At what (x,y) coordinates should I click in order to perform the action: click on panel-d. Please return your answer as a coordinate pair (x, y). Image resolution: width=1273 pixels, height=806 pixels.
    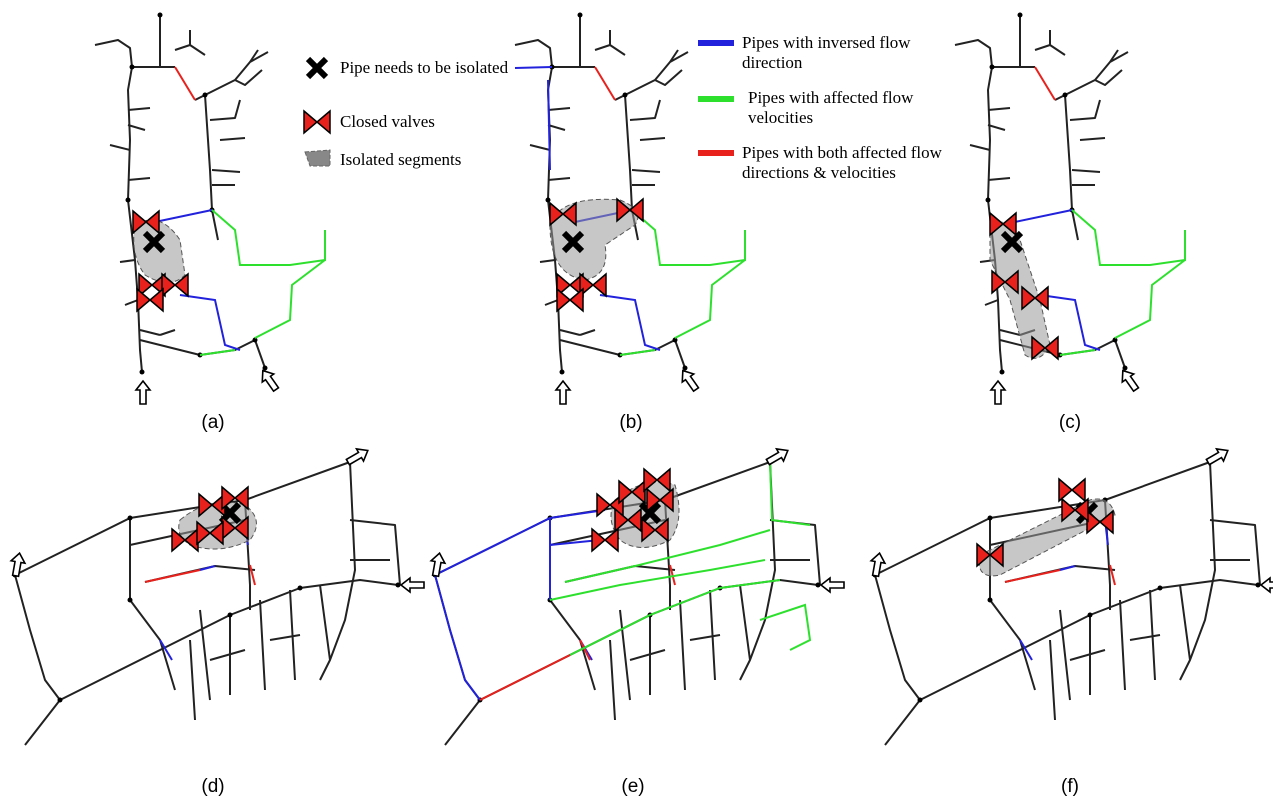
    Looking at the image, I should click on (216, 594).